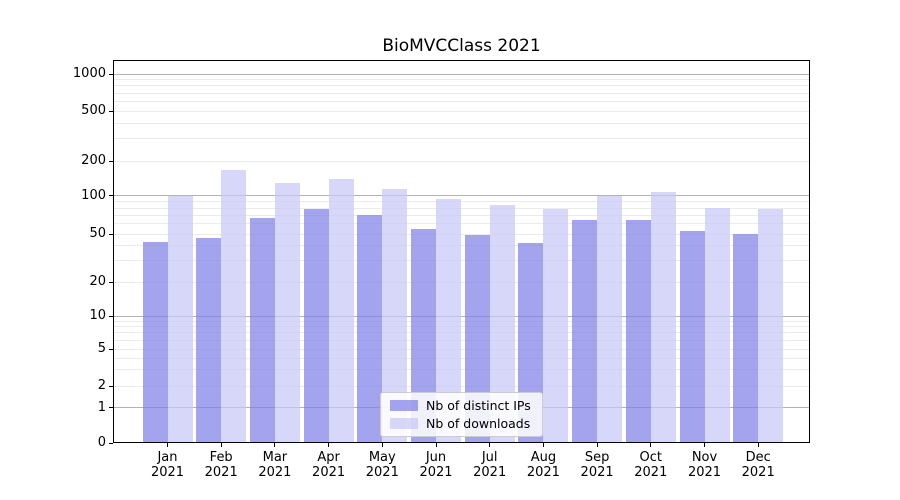  I want to click on bar-downloads-aug, so click(556, 325).